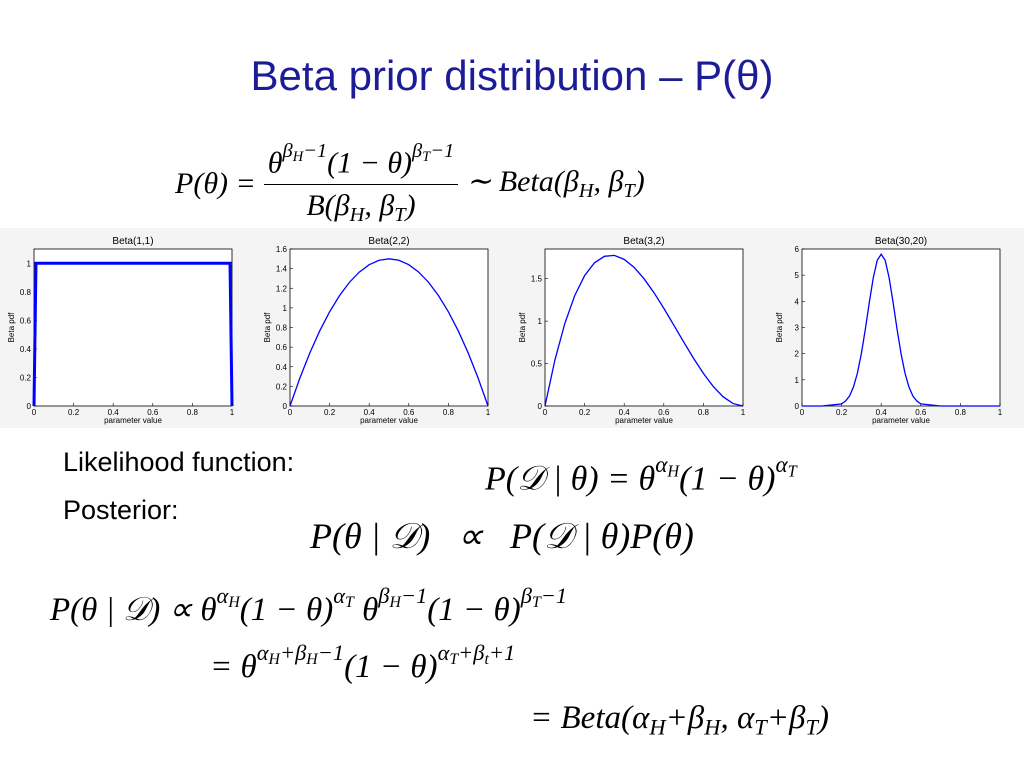 The height and width of the screenshot is (768, 1024). I want to click on derivation-line: = θαH+βH−1(1 − θ)αT+βt+1, so click(362, 663).